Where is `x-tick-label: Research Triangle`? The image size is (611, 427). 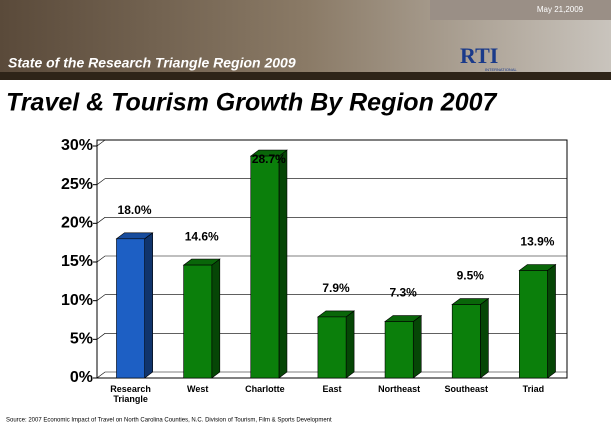 x-tick-label: Research Triangle is located at coordinates (130, 394).